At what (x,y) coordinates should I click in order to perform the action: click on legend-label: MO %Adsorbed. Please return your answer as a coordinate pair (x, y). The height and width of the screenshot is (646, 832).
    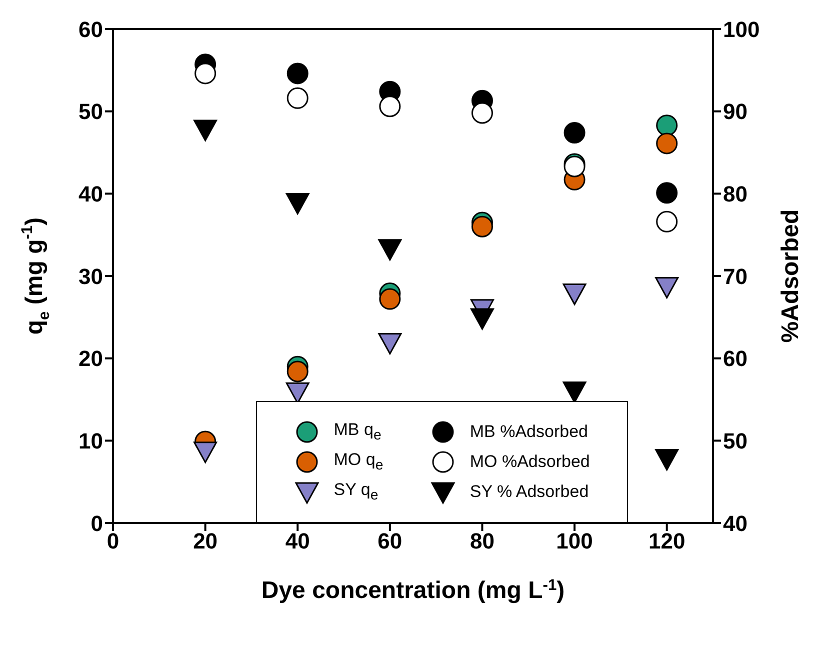
    Looking at the image, I should click on (530, 462).